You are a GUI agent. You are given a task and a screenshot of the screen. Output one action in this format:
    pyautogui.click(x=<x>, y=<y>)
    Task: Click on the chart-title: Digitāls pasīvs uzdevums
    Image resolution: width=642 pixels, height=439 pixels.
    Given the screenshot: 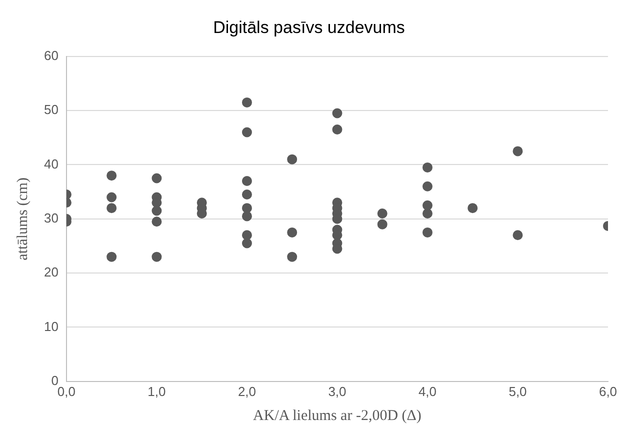 What is the action you would take?
    pyautogui.click(x=309, y=27)
    